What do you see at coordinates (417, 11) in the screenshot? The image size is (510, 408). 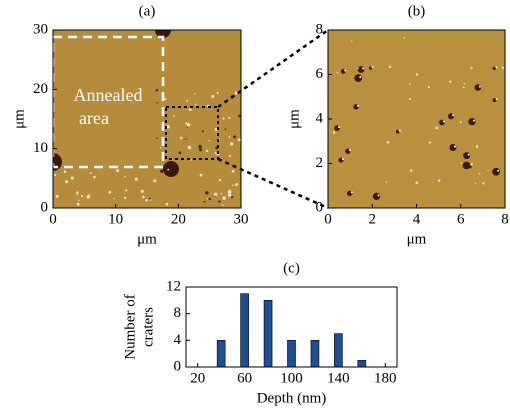 I see `panel-label: (b)` at bounding box center [417, 11].